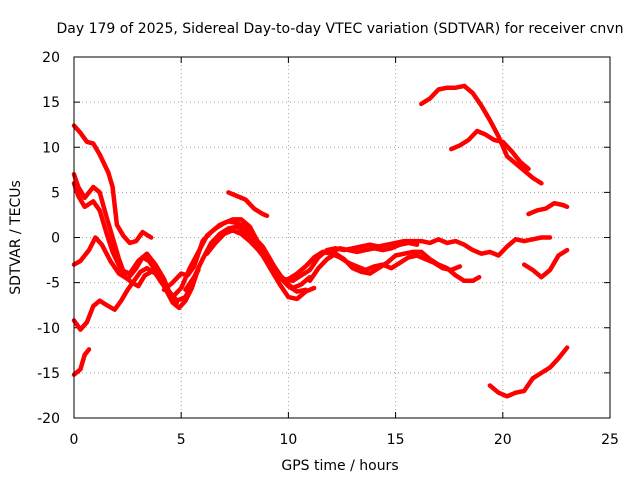 The width and height of the screenshot is (640, 480). Describe the element at coordinates (48, 329) in the screenshot. I see `y-tick-label: -10` at that location.